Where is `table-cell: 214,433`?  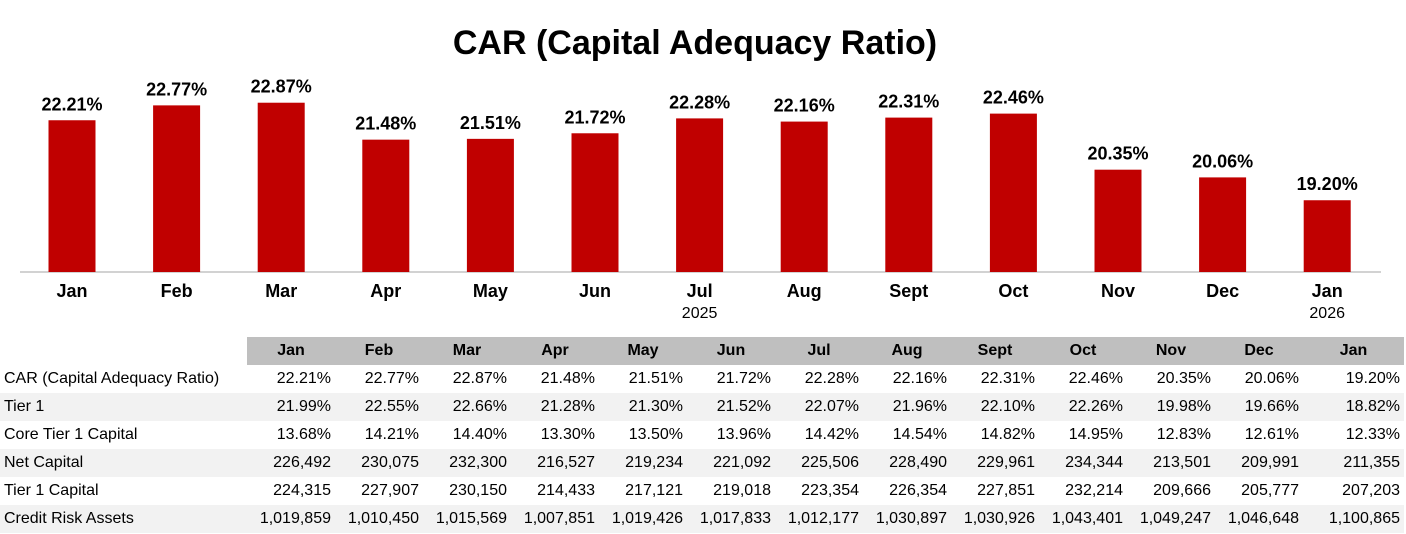 table-cell: 214,433 is located at coordinates (566, 490).